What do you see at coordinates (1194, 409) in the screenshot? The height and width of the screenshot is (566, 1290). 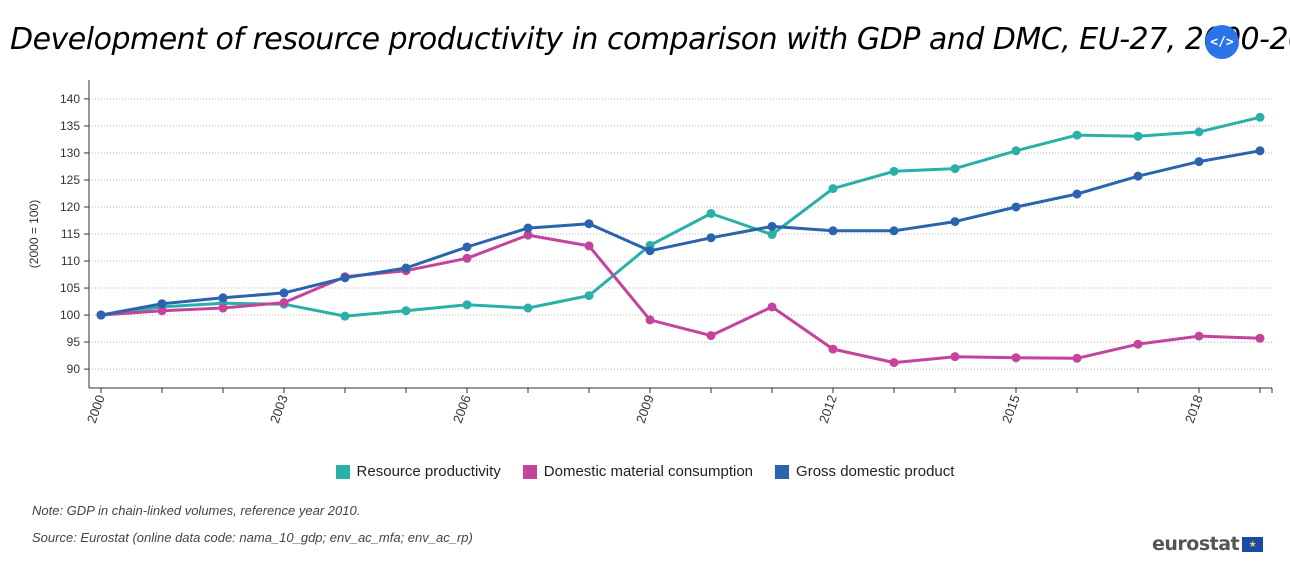 I see `x-tick-label: 2018` at bounding box center [1194, 409].